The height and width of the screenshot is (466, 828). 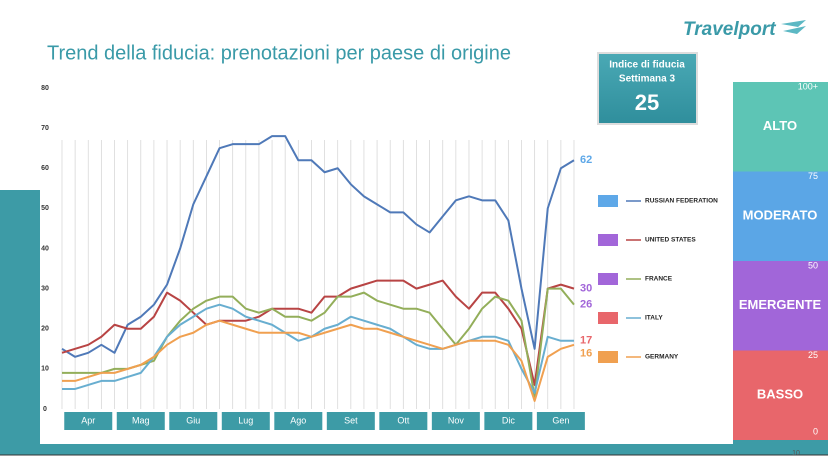 What do you see at coordinates (586, 341) in the screenshot?
I see `end-label: 17` at bounding box center [586, 341].